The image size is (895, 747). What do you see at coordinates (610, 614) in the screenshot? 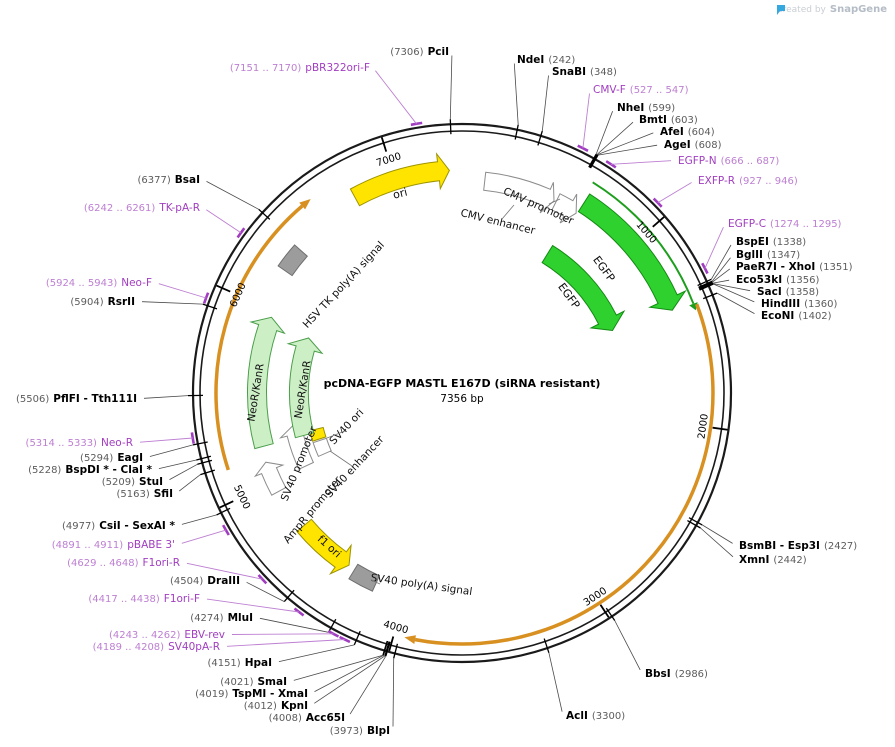
I see `enzyme-tick-BbsI` at bounding box center [610, 614].